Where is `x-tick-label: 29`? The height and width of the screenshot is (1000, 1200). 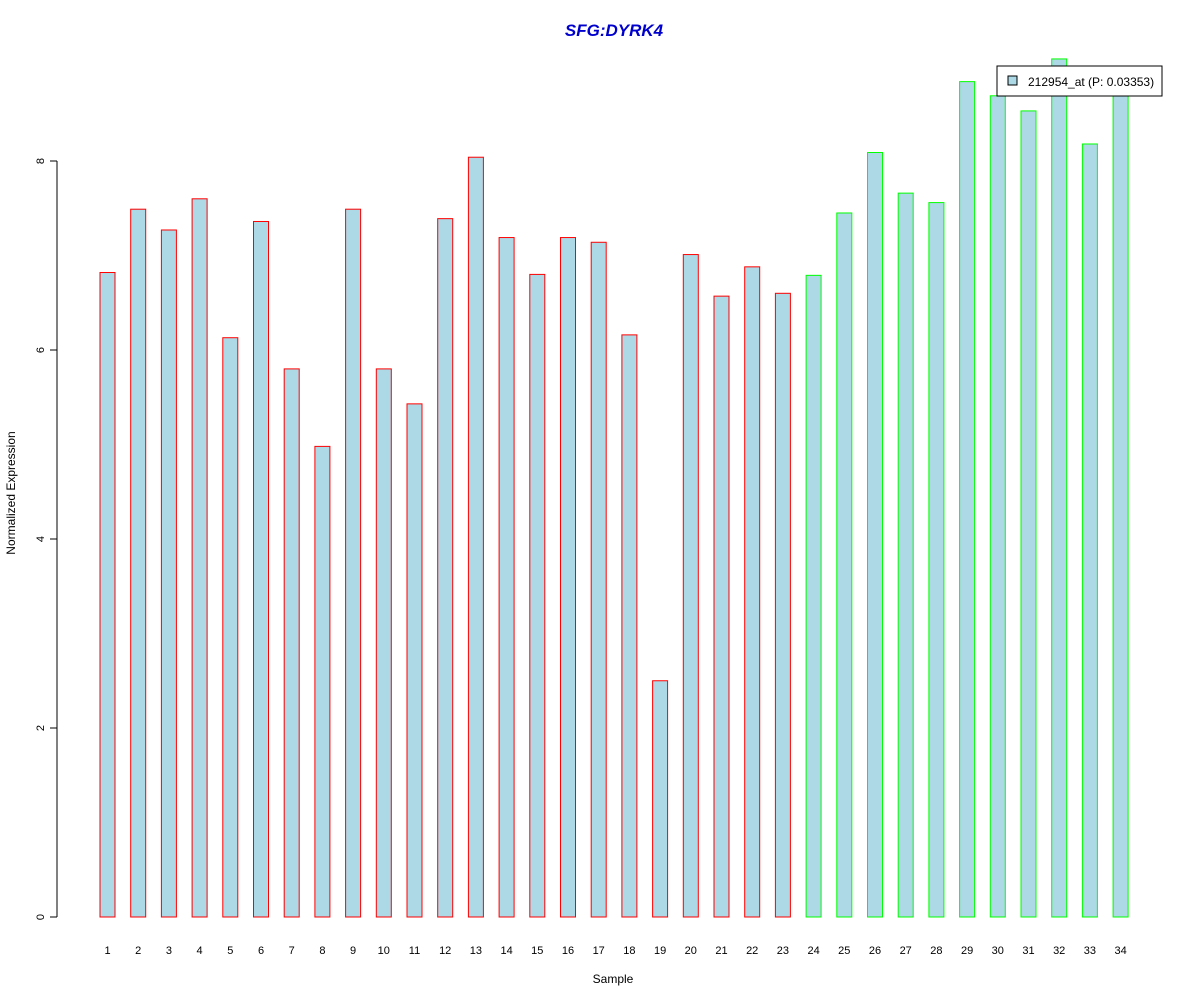
x-tick-label: 29 is located at coordinates (967, 951).